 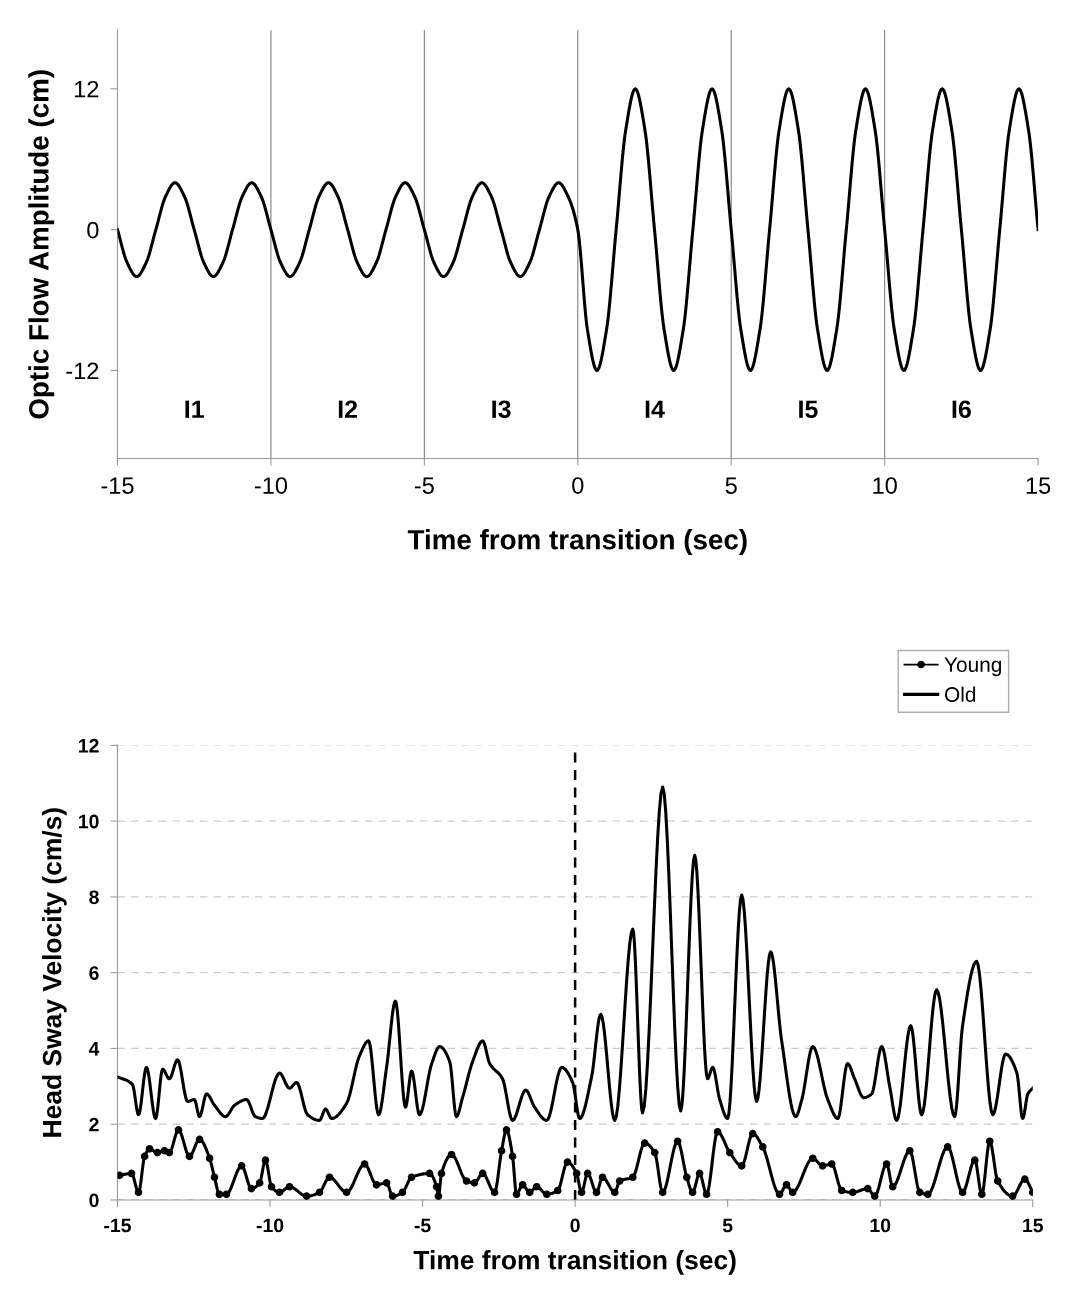 What do you see at coordinates (194, 409) in the screenshot?
I see `annotation: I1` at bounding box center [194, 409].